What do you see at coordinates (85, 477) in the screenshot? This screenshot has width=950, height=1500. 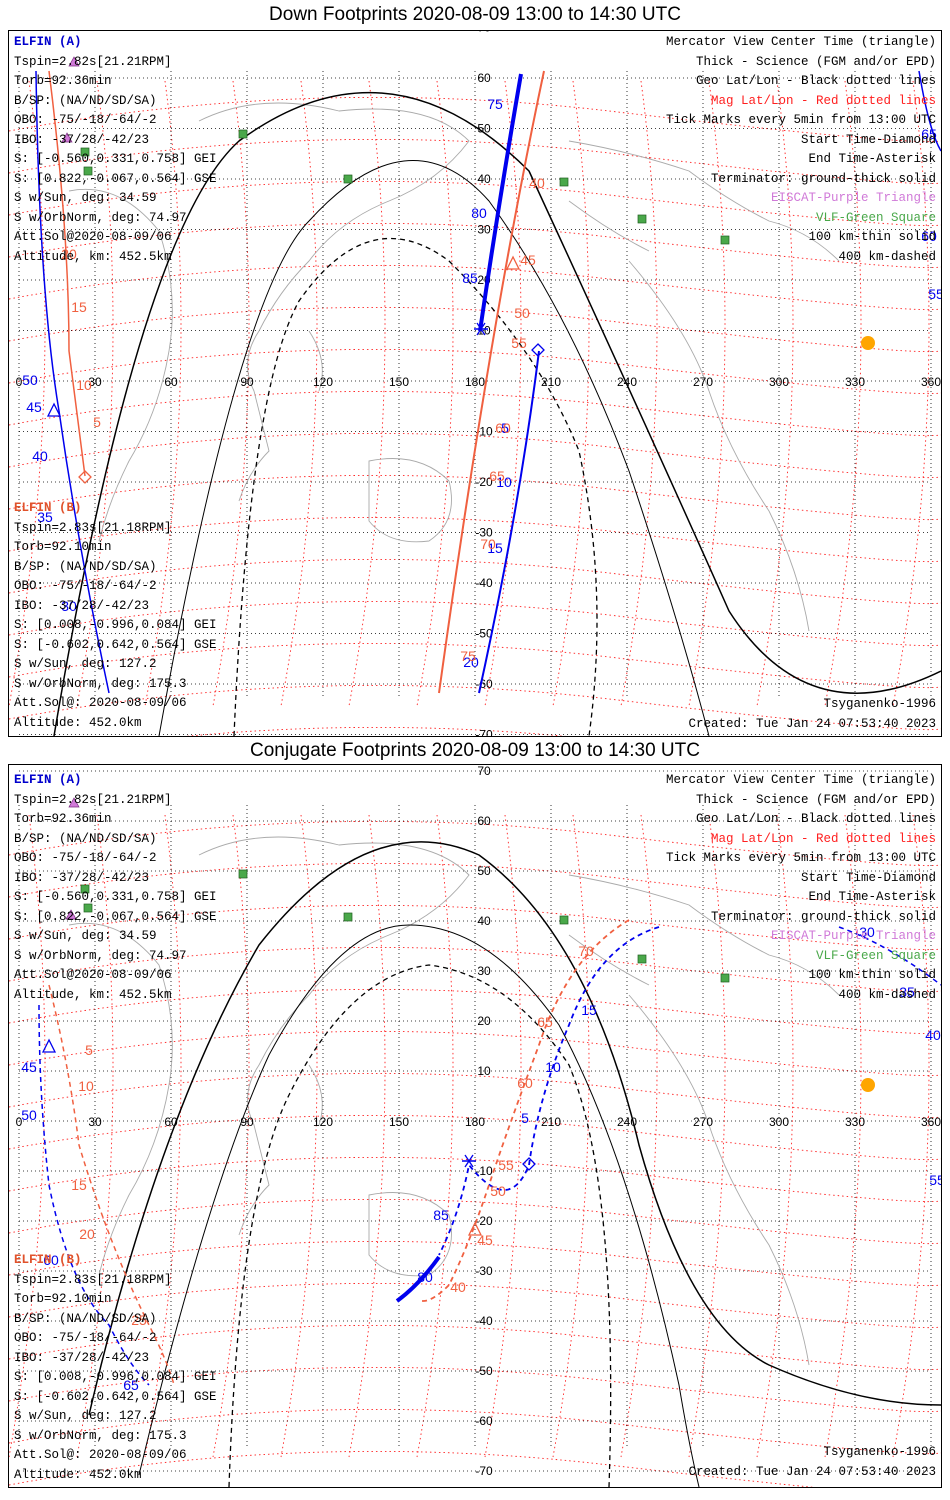 I see `start-diamond` at bounding box center [85, 477].